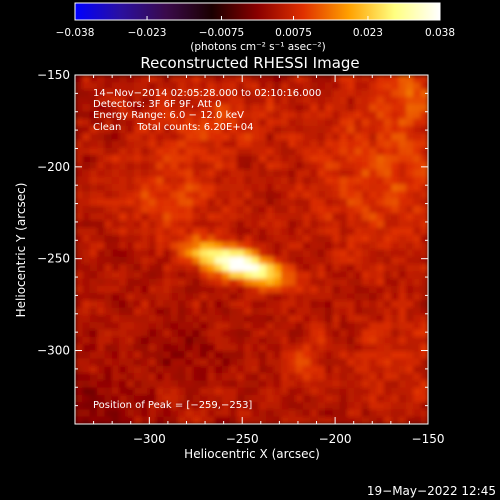 The image size is (500, 500). Describe the element at coordinates (222, 33) in the screenshot. I see `colorbar-tick-label: −0.0075` at that location.